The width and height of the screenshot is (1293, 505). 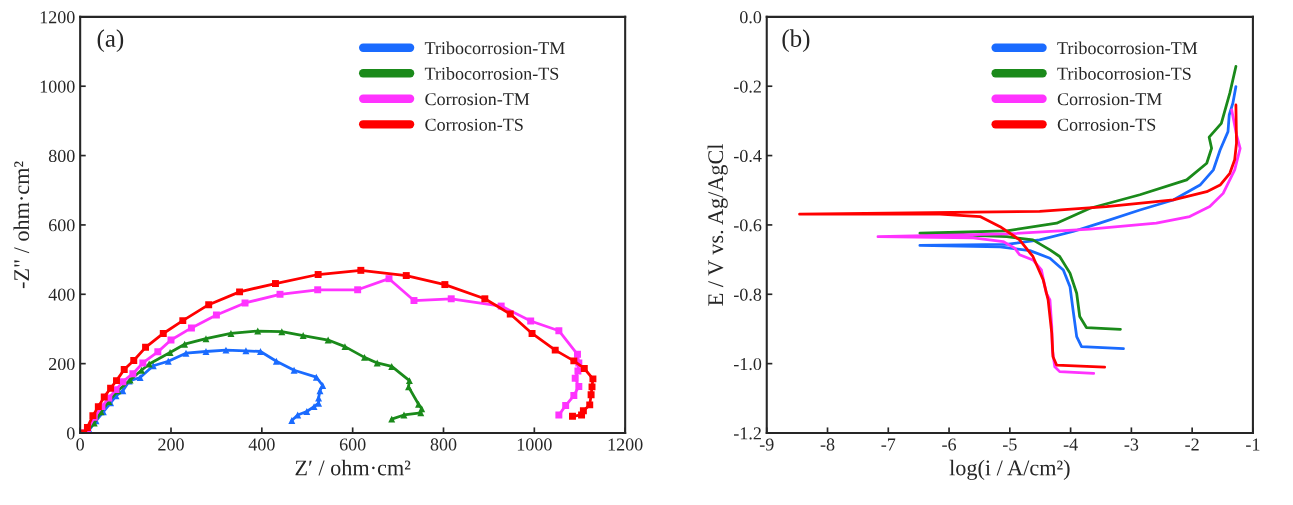 What do you see at coordinates (751, 17) in the screenshot?
I see `y-tick-label: 0.0` at bounding box center [751, 17].